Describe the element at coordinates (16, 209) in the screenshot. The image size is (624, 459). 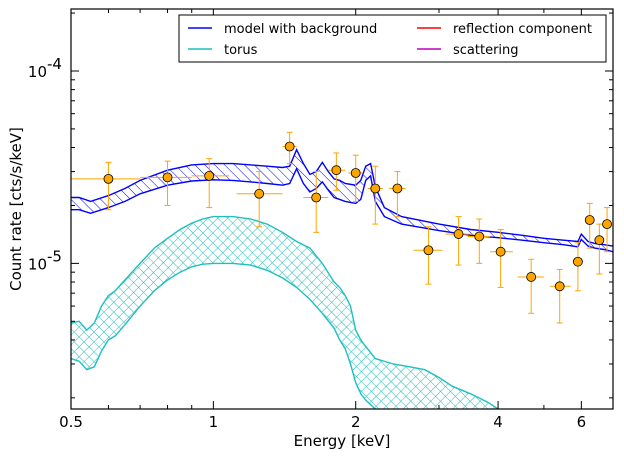
I see `y-axis-label: Count rate [cts/s/keV]` at that location.